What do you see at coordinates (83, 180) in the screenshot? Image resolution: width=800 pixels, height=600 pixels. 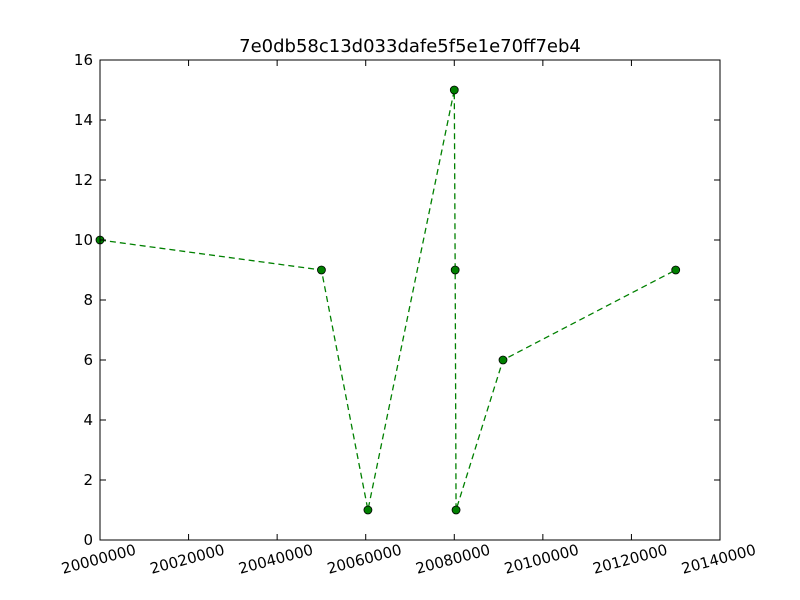 I see `y-tick-label: 12` at bounding box center [83, 180].